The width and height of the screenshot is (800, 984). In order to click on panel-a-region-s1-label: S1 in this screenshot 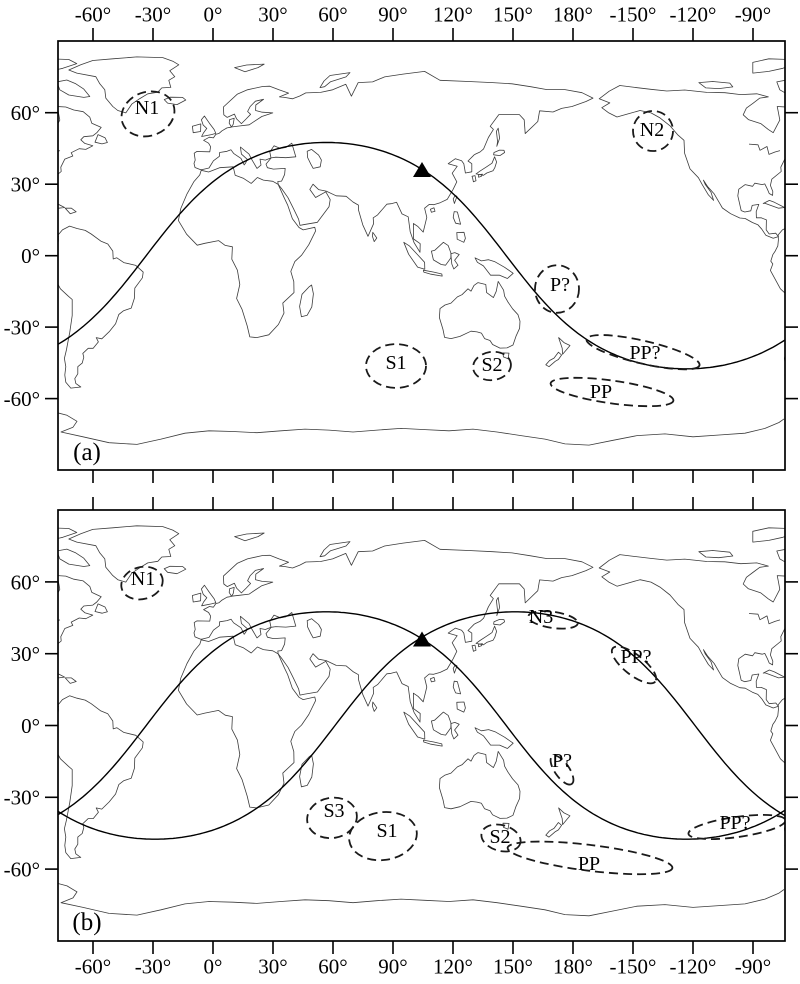, I will do `click(395, 363)`.